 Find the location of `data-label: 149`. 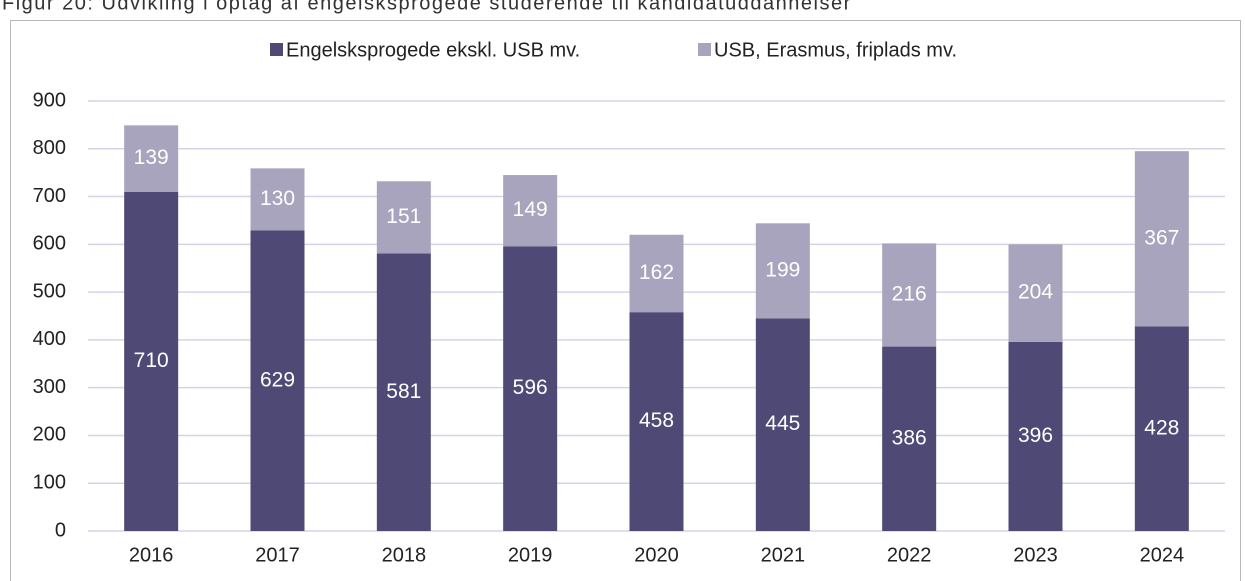

data-label: 149 is located at coordinates (530, 209).